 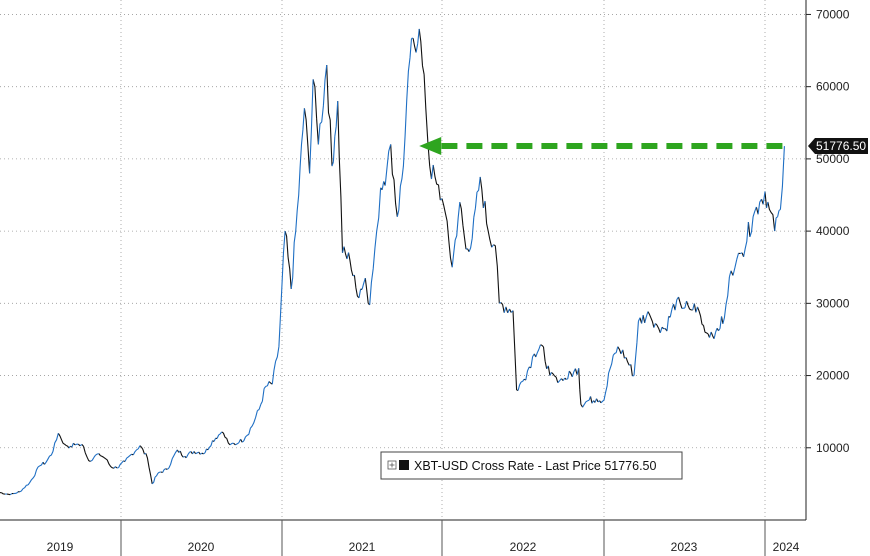 I want to click on legend-box, so click(x=531, y=465).